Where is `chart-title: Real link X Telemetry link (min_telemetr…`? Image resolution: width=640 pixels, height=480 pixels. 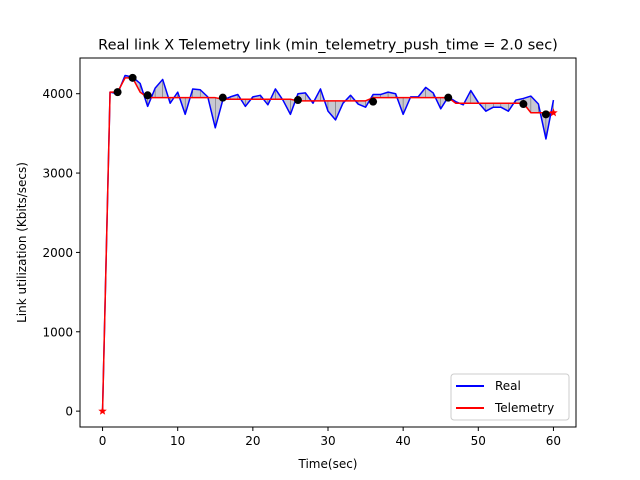
chart-title: Real link X Telemetry link (min_telemetr… is located at coordinates (328, 46).